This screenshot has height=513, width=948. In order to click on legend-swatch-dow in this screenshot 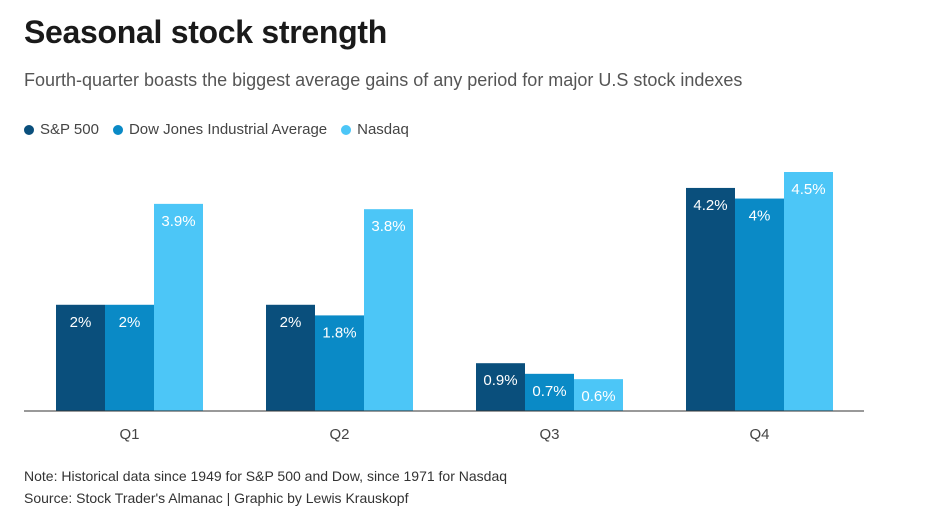, I will do `click(117, 129)`.